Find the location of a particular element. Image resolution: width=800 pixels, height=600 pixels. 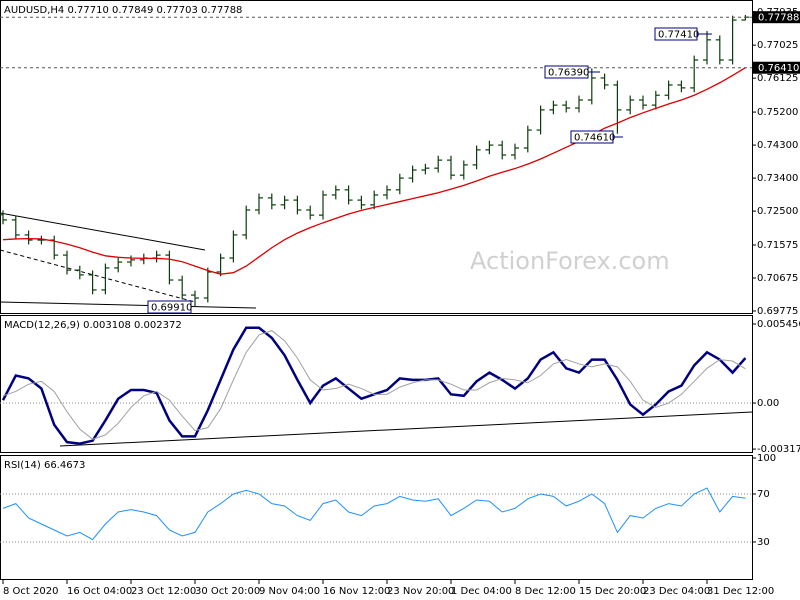

annotation: 0.74610 is located at coordinates (594, 138).